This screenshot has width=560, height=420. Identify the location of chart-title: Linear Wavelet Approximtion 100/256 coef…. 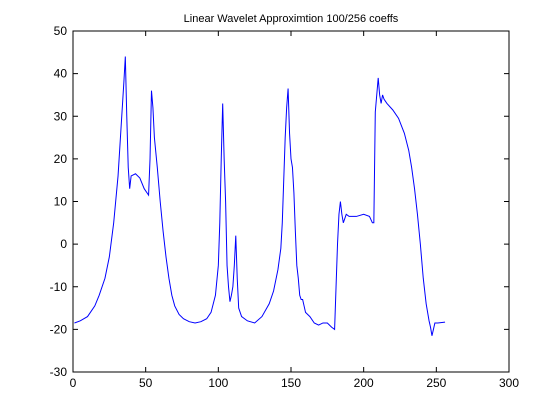
(291, 19).